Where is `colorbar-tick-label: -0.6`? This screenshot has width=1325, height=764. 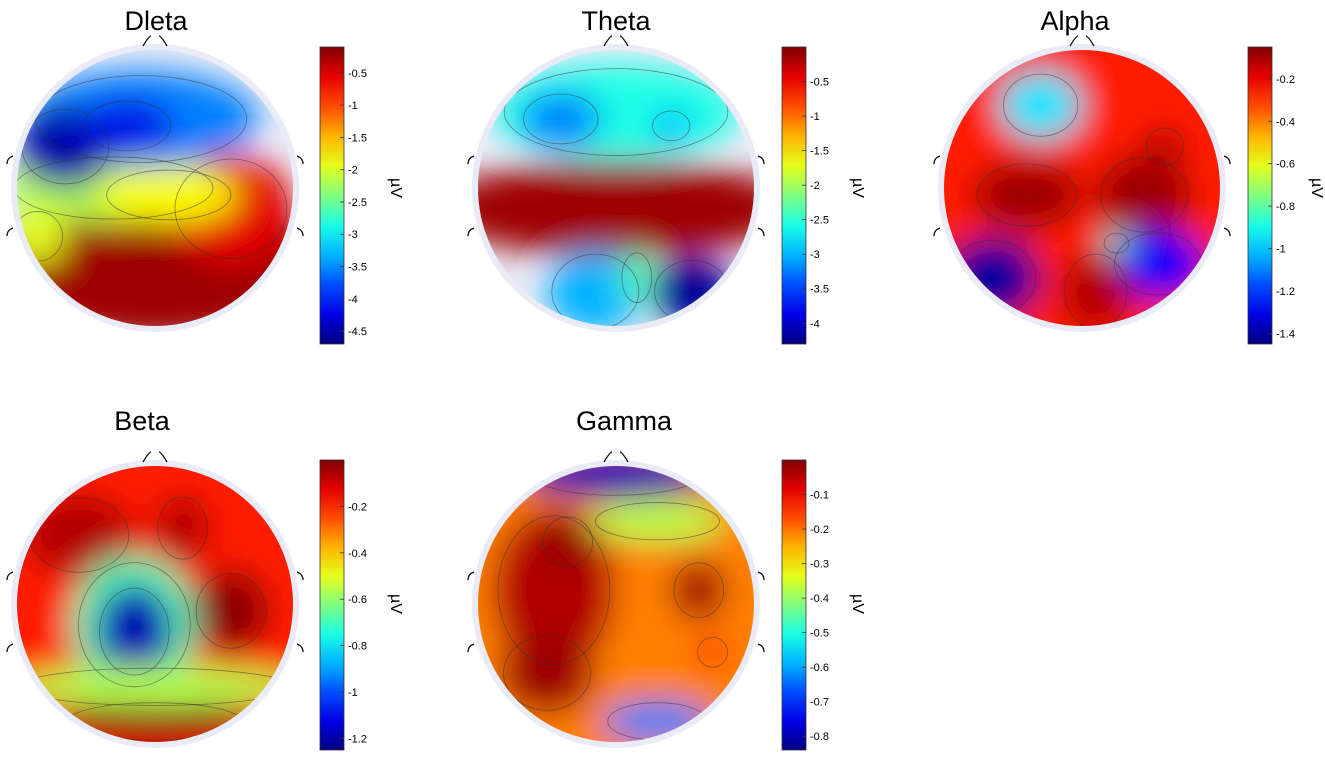 colorbar-tick-label: -0.6 is located at coordinates (357, 600).